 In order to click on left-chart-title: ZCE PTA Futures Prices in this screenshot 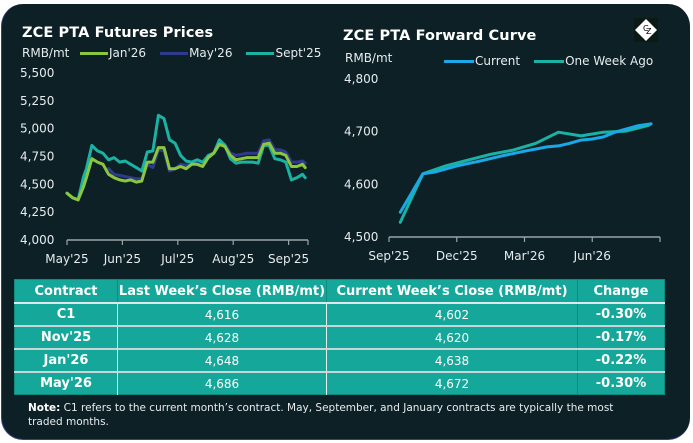, I will do `click(118, 33)`.